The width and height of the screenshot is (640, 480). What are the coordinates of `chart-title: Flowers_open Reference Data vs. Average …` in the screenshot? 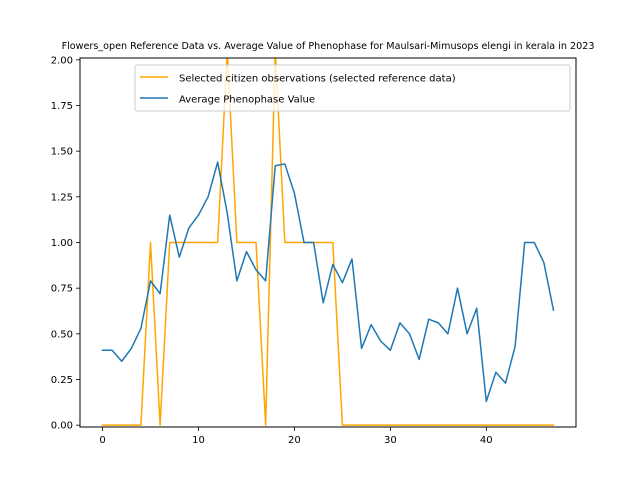 It's located at (328, 46).